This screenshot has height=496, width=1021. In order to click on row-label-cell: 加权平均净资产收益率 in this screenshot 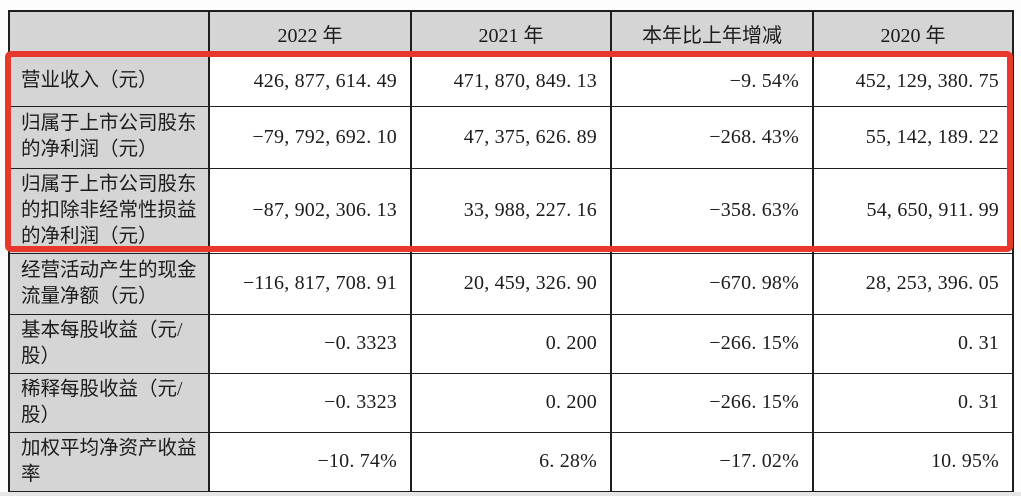, I will do `click(109, 461)`.